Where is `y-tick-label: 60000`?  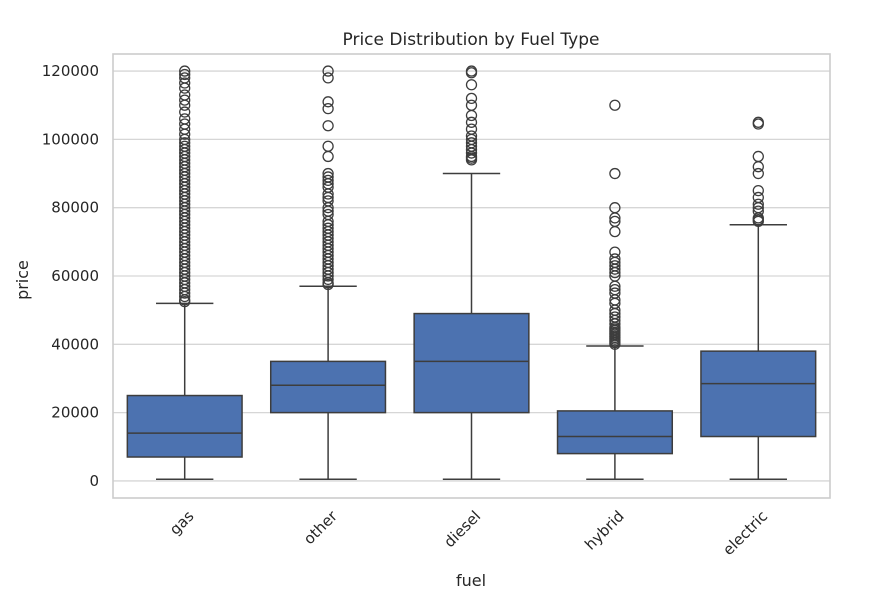
y-tick-label: 60000 is located at coordinates (75, 276).